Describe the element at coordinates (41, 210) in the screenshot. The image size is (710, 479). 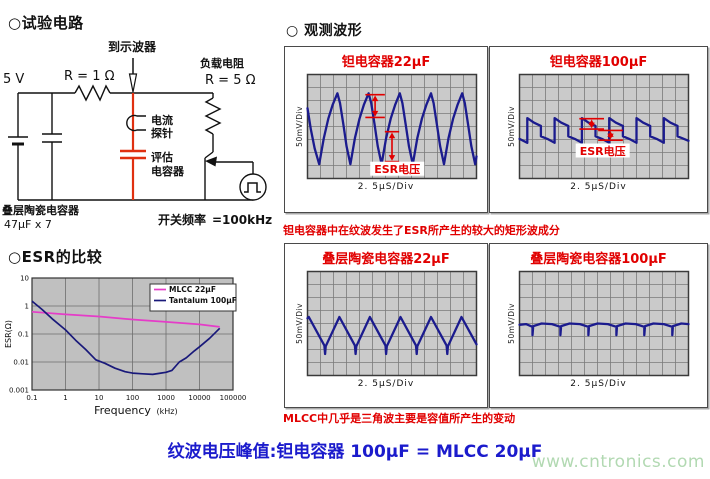
I see `label-input-cap-1: 叠层陶瓷电容器` at that location.